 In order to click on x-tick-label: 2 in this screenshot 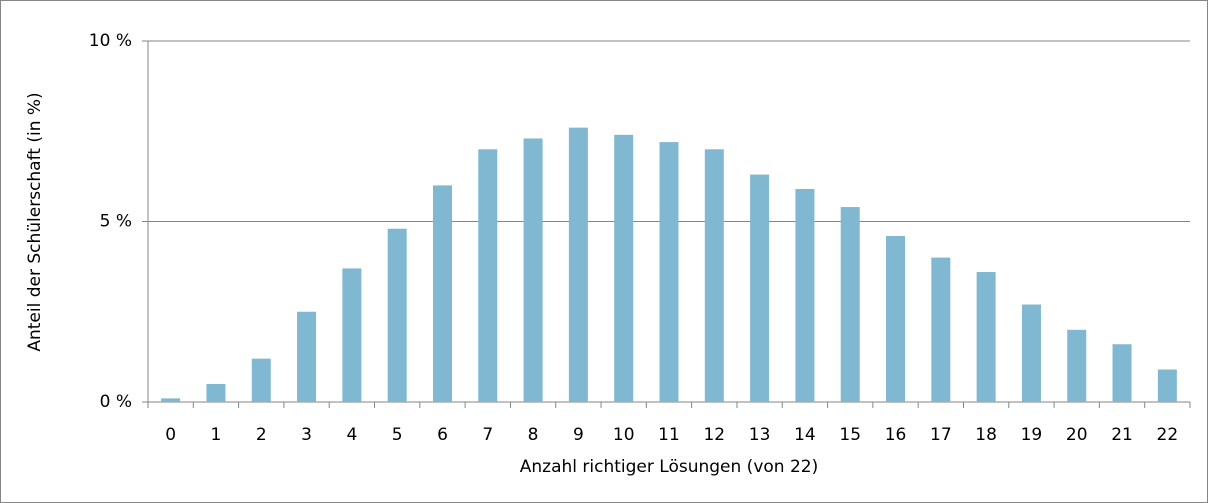, I will do `click(261, 435)`.